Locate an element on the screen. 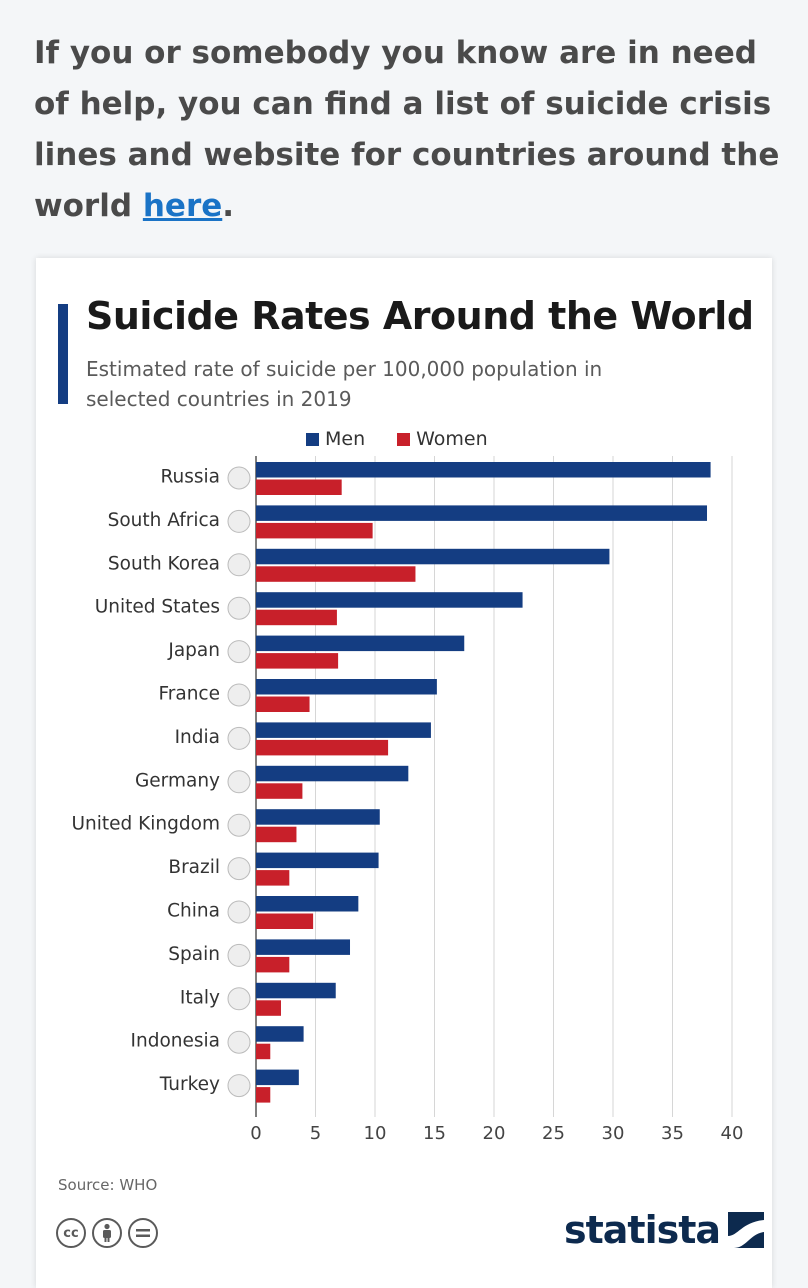 The height and width of the screenshot is (1288, 808). attribution-icon is located at coordinates (107, 1233).